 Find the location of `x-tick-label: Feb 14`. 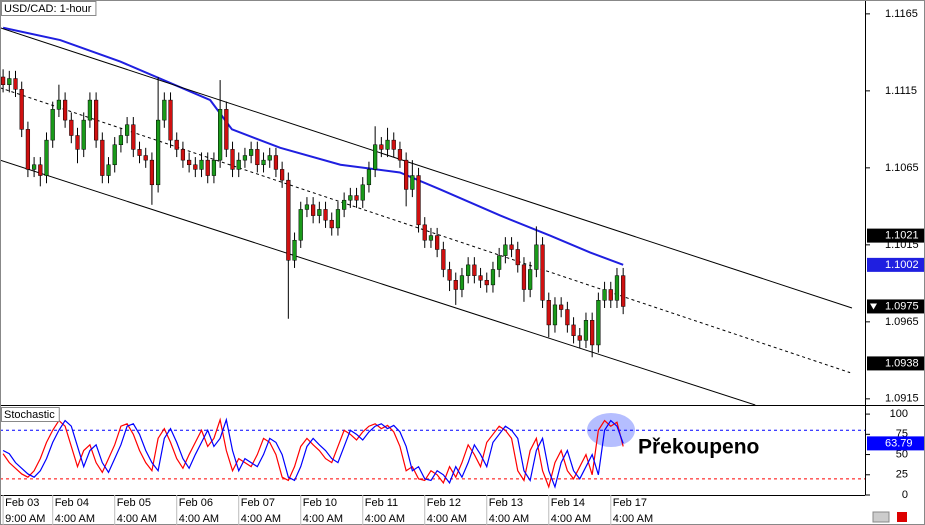

x-tick-label: Feb 14 is located at coordinates (568, 503).